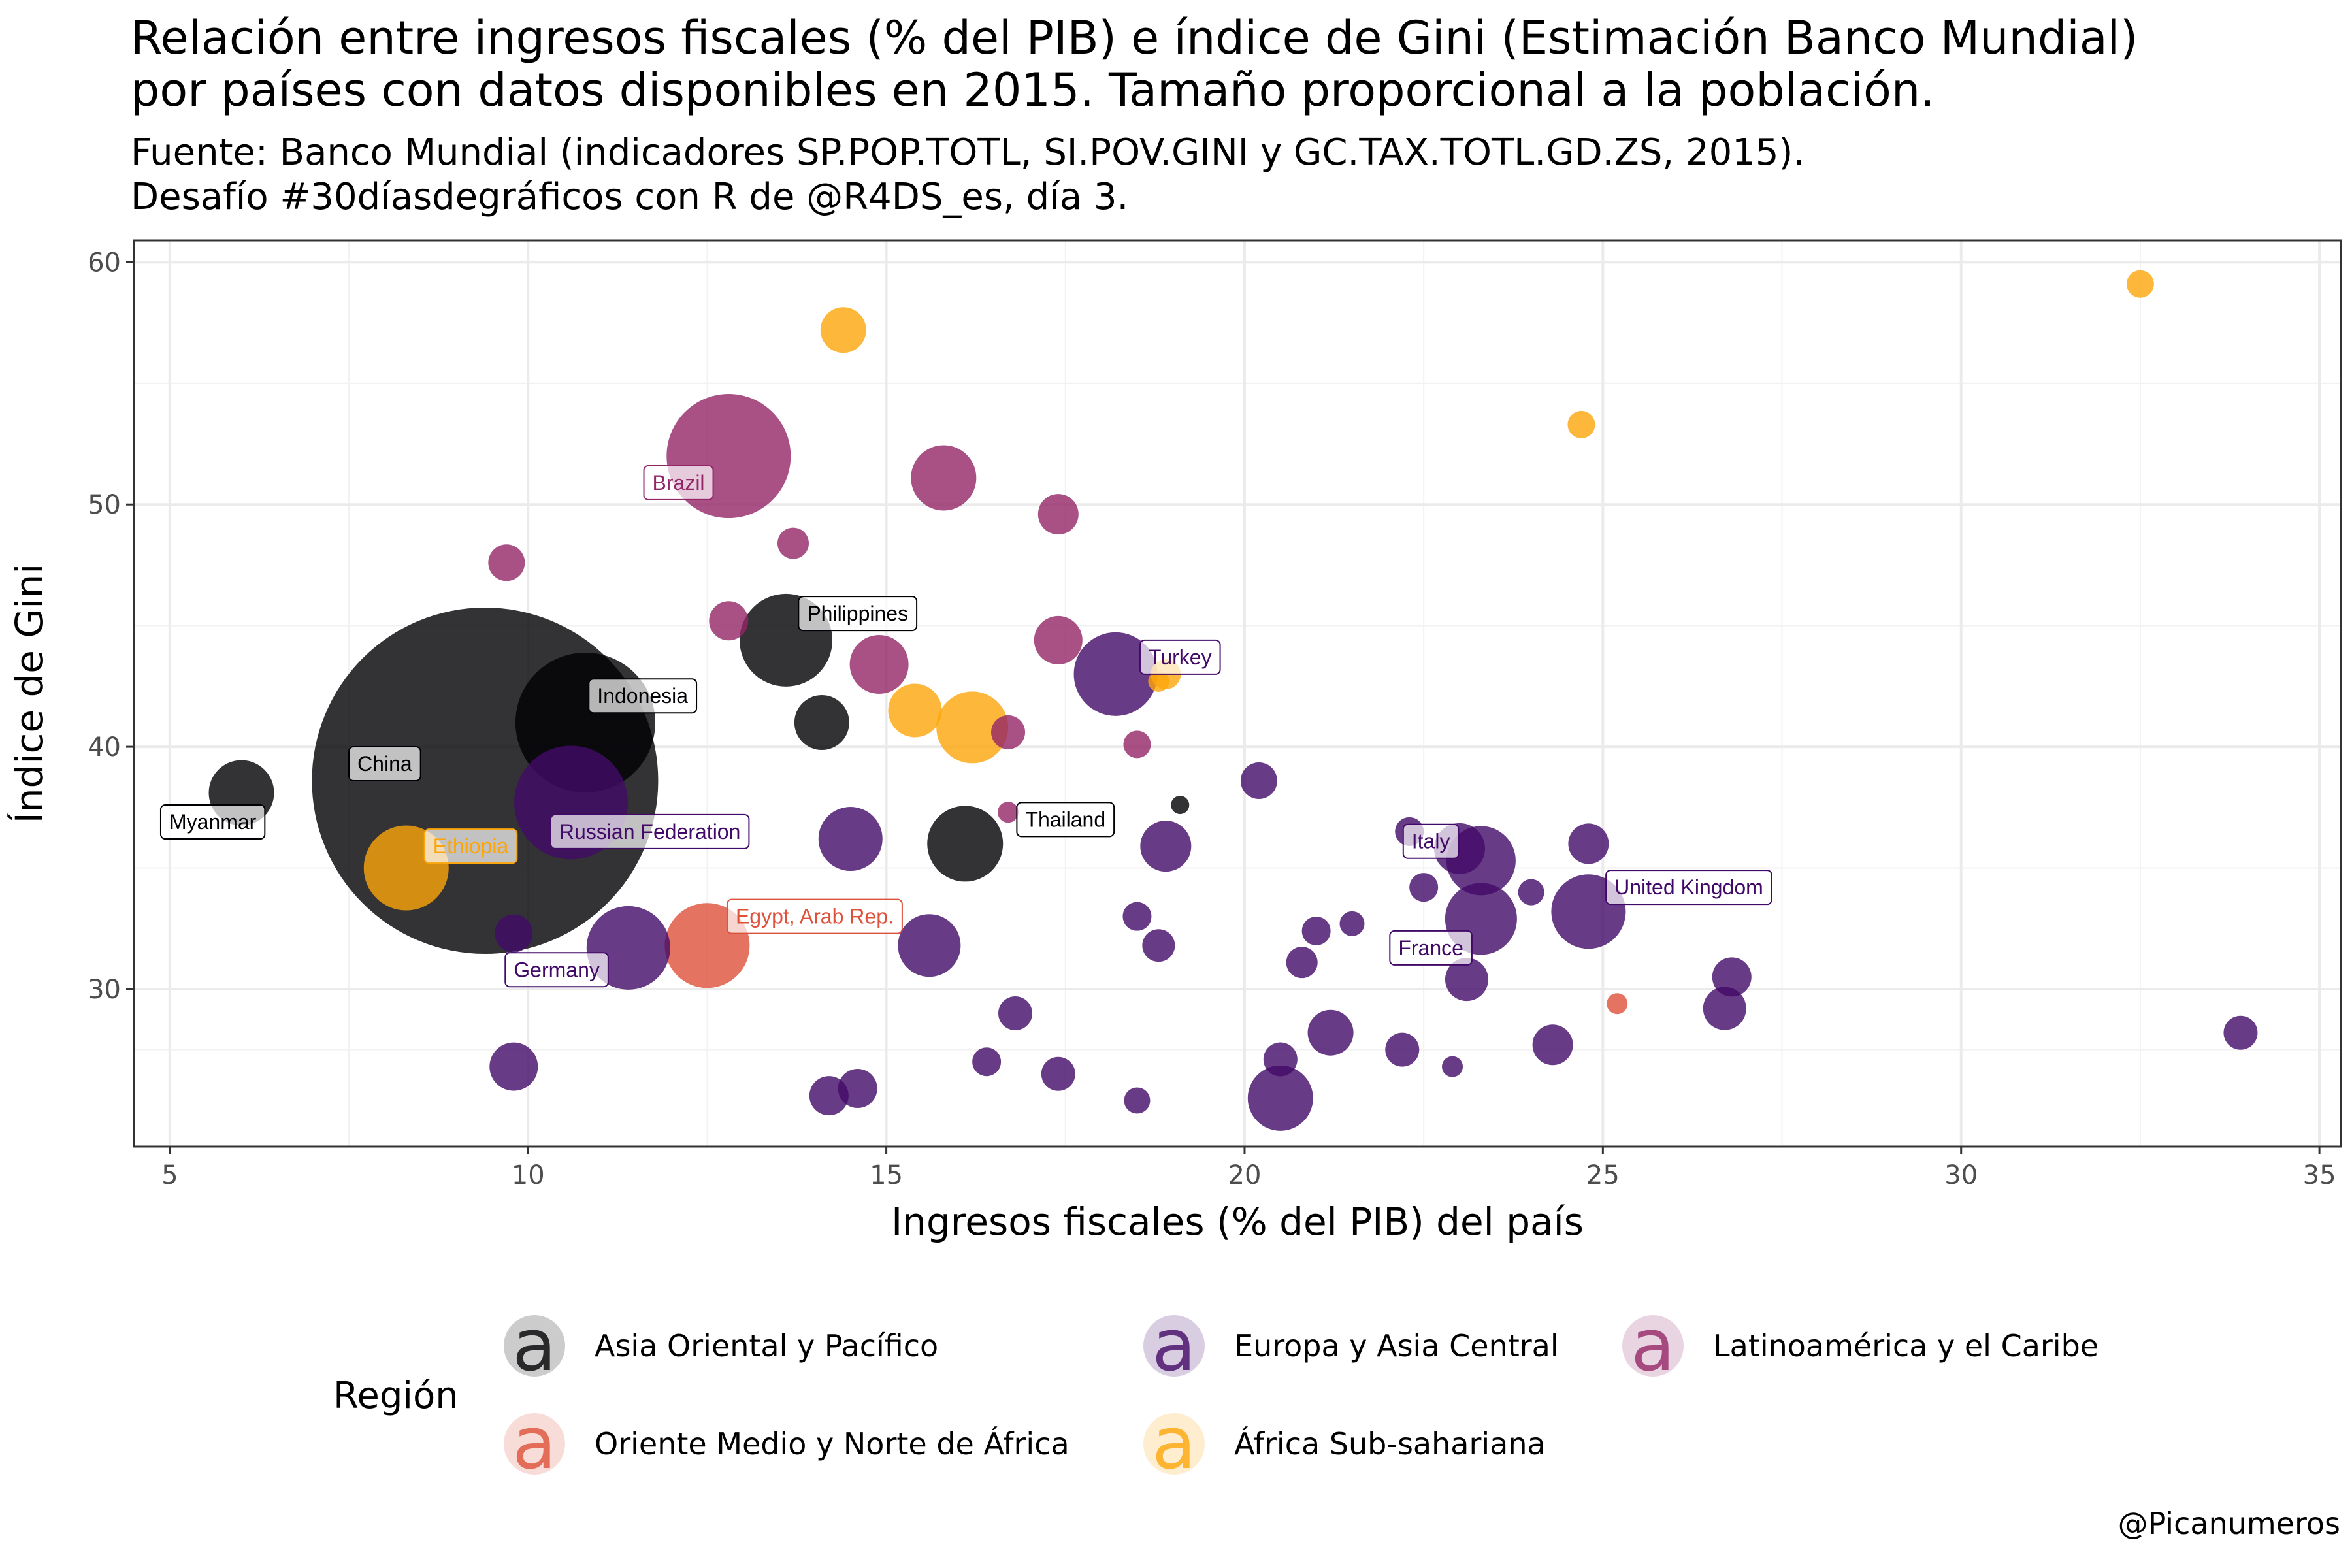 The width and height of the screenshot is (2352, 1568). I want to click on point-label: Myanmar, so click(212, 822).